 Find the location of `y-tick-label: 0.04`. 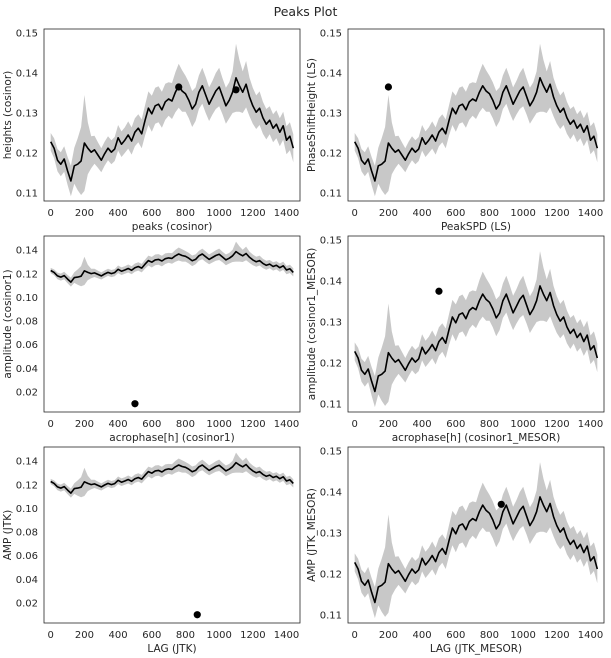

y-tick-label: 0.04 is located at coordinates (27, 369).